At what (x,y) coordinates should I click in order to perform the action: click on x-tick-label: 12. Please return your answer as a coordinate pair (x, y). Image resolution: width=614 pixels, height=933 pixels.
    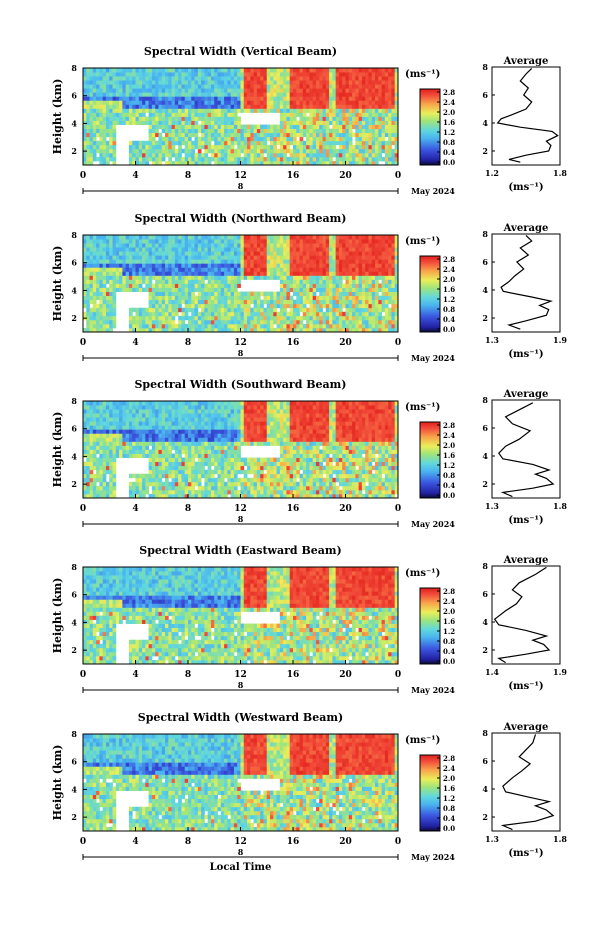
    Looking at the image, I should click on (240, 343).